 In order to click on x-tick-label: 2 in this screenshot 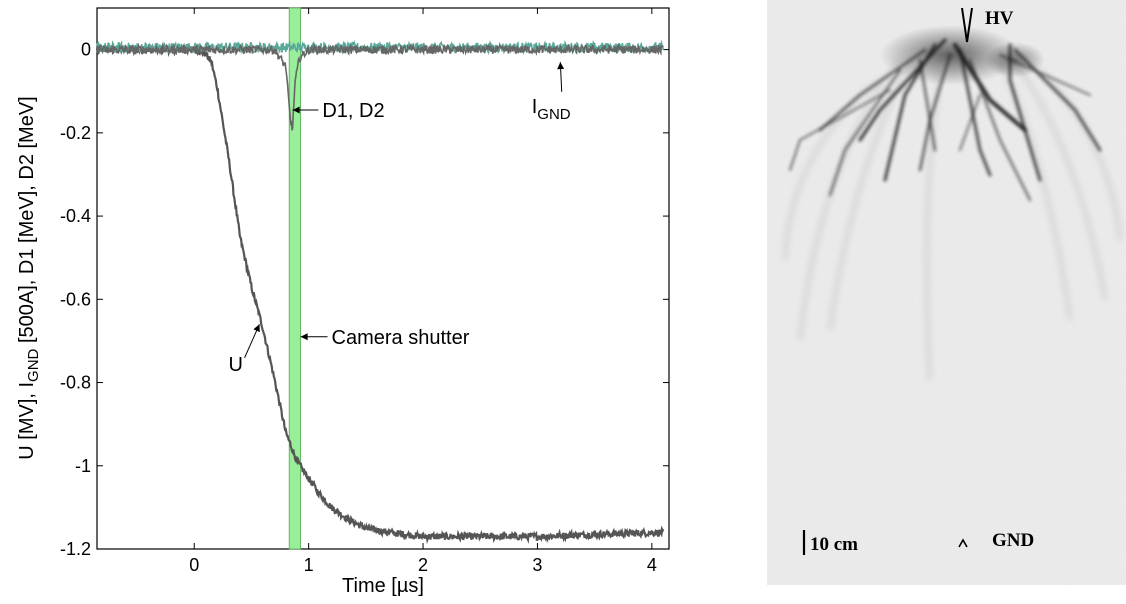, I will do `click(423, 565)`.